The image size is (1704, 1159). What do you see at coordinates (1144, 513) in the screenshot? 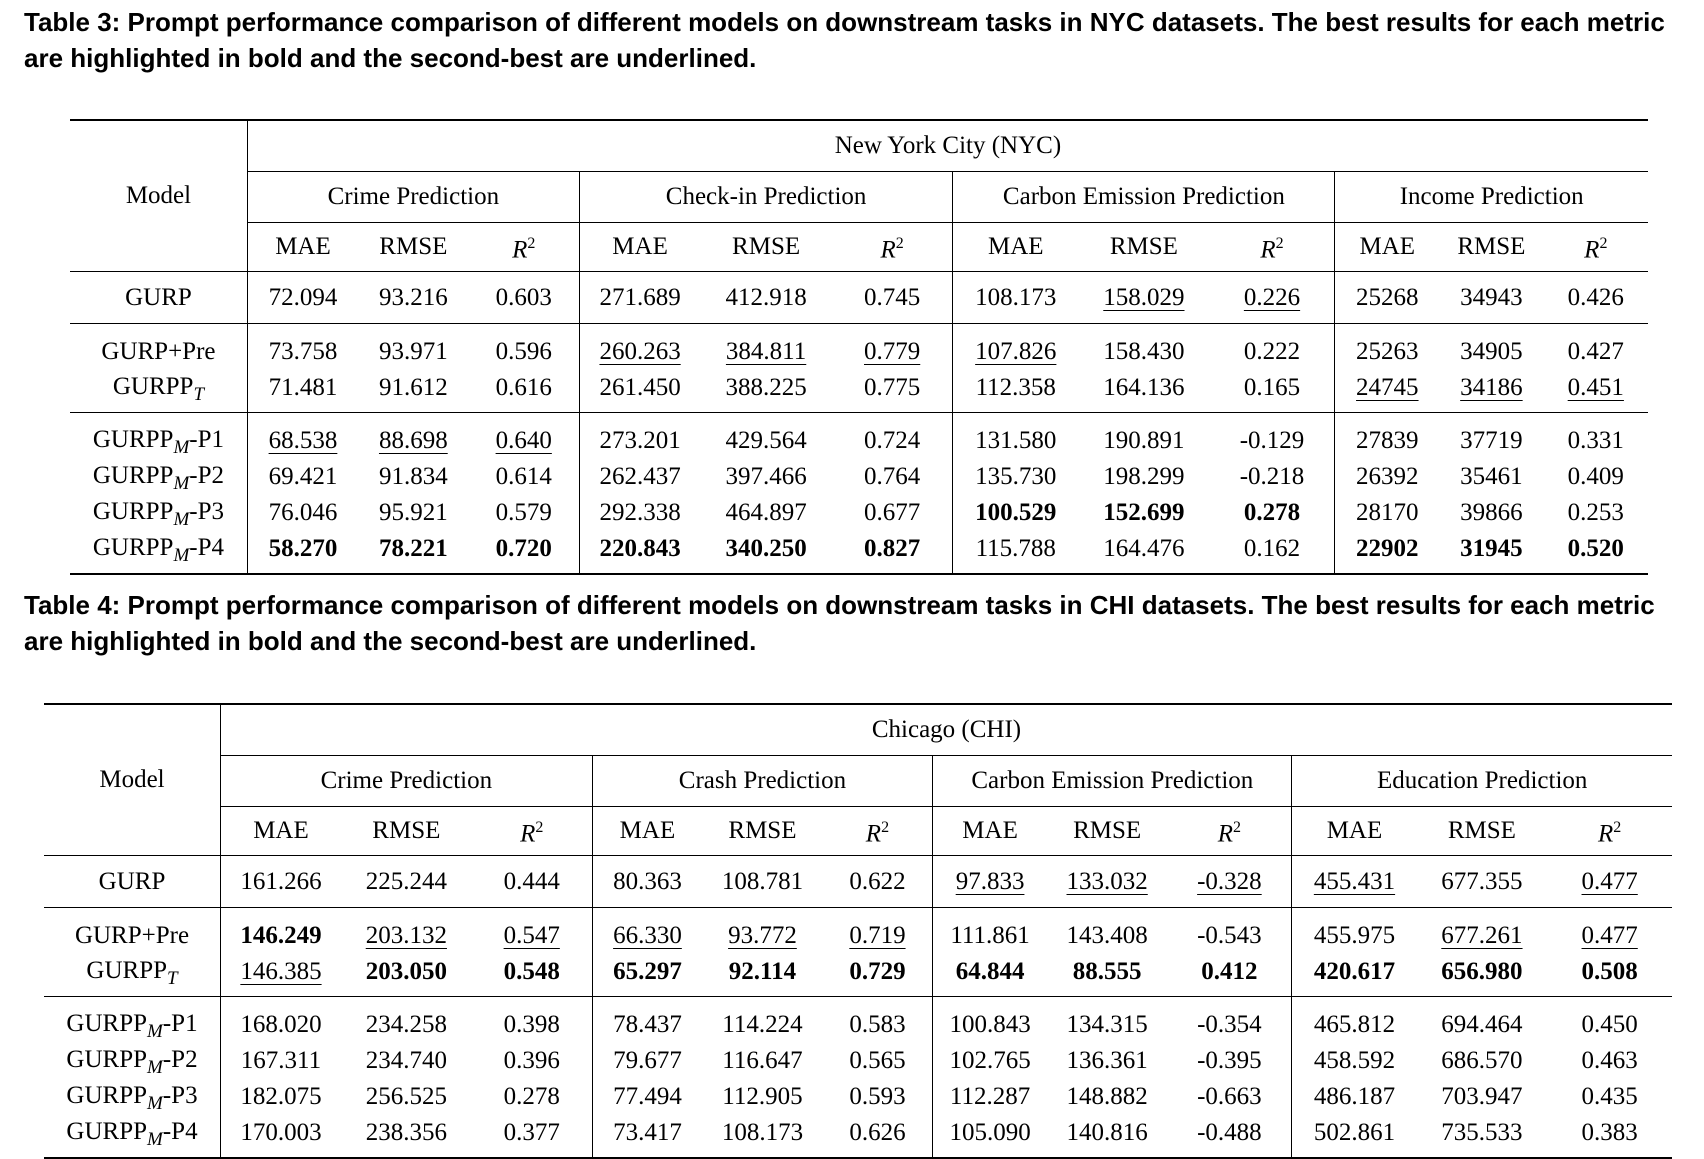
I see `value-cell: 152.699` at bounding box center [1144, 513].